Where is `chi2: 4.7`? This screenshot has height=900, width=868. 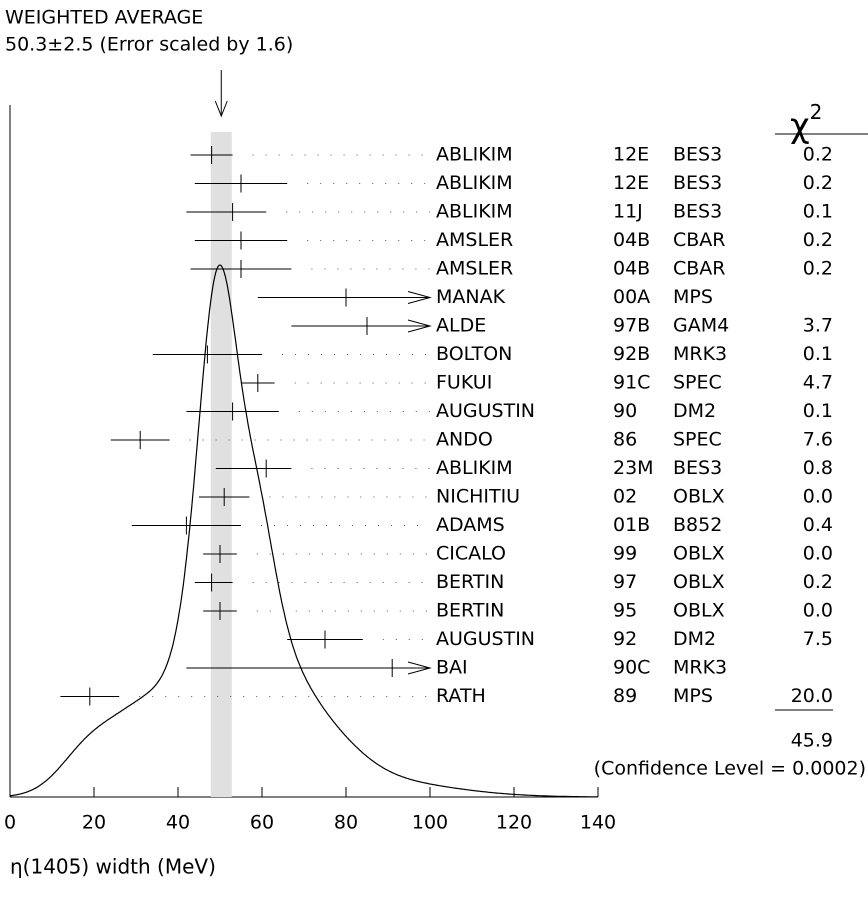 chi2: 4.7 is located at coordinates (818, 383).